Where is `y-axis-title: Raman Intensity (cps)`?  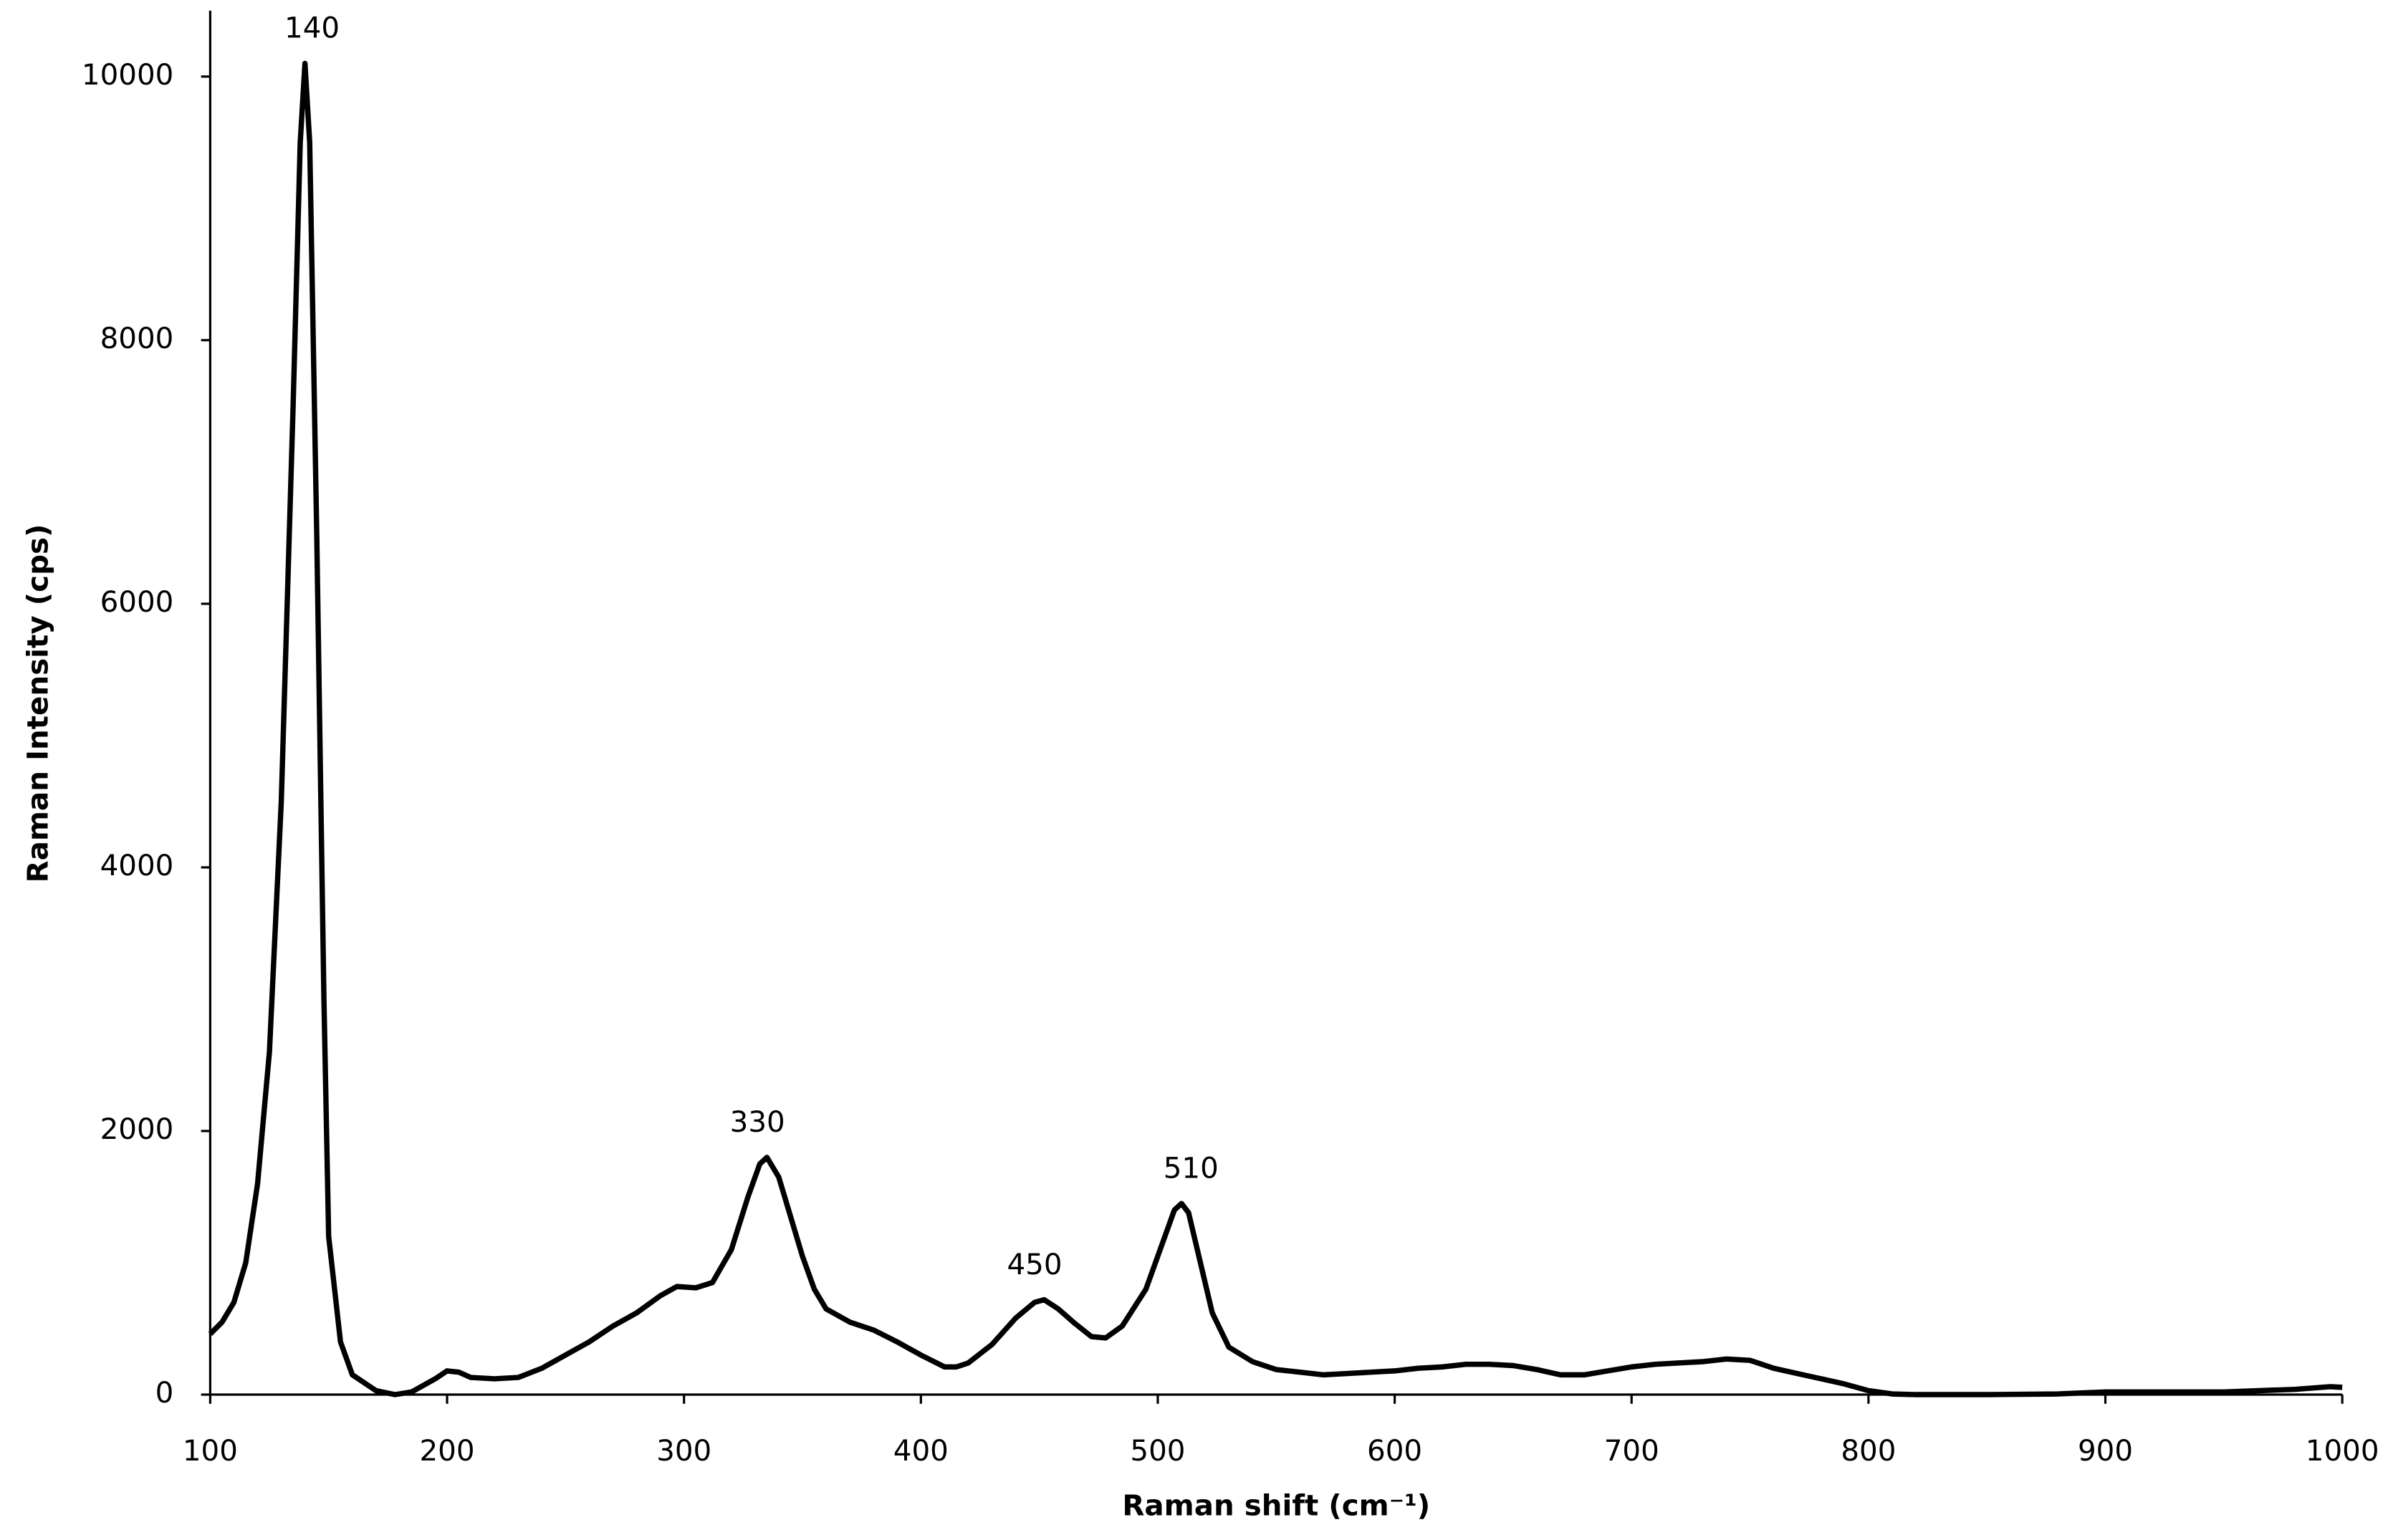
y-axis-title: Raman Intensity (cps) is located at coordinates (37, 703).